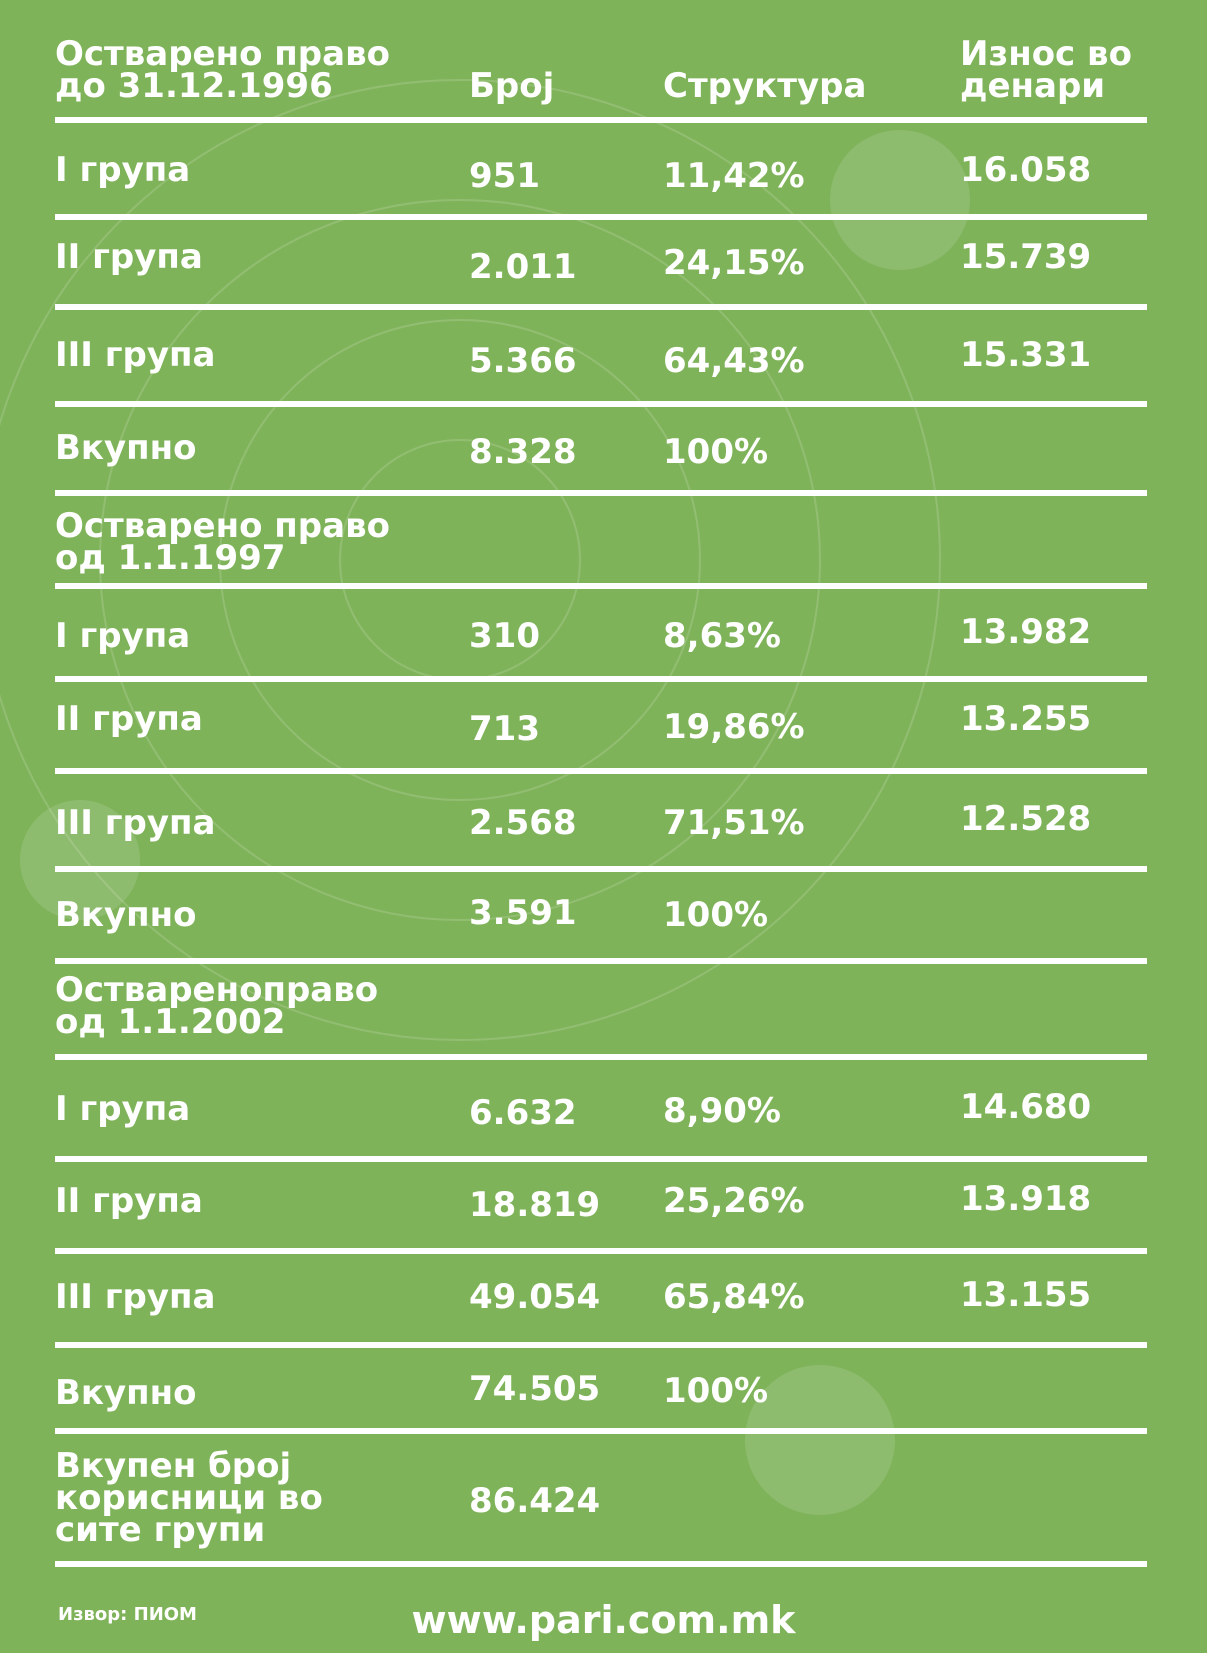  Describe the element at coordinates (222, 70) in the screenshot. I see `header-label: Остварено право до 31.12.1996` at that location.